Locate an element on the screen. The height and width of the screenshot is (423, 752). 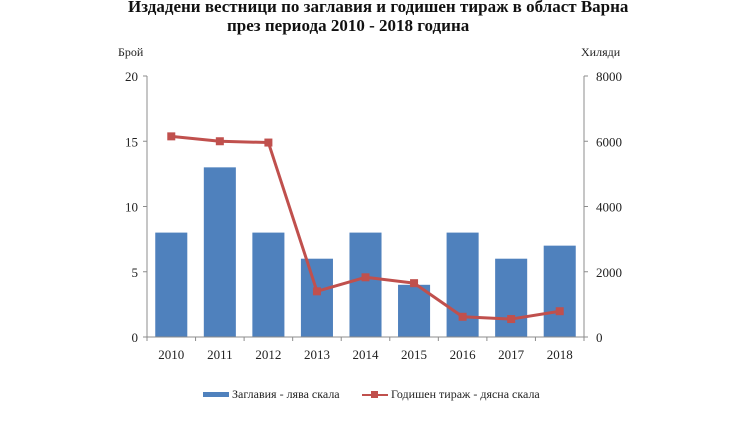
right-tick-label: 2000 is located at coordinates (609, 272).